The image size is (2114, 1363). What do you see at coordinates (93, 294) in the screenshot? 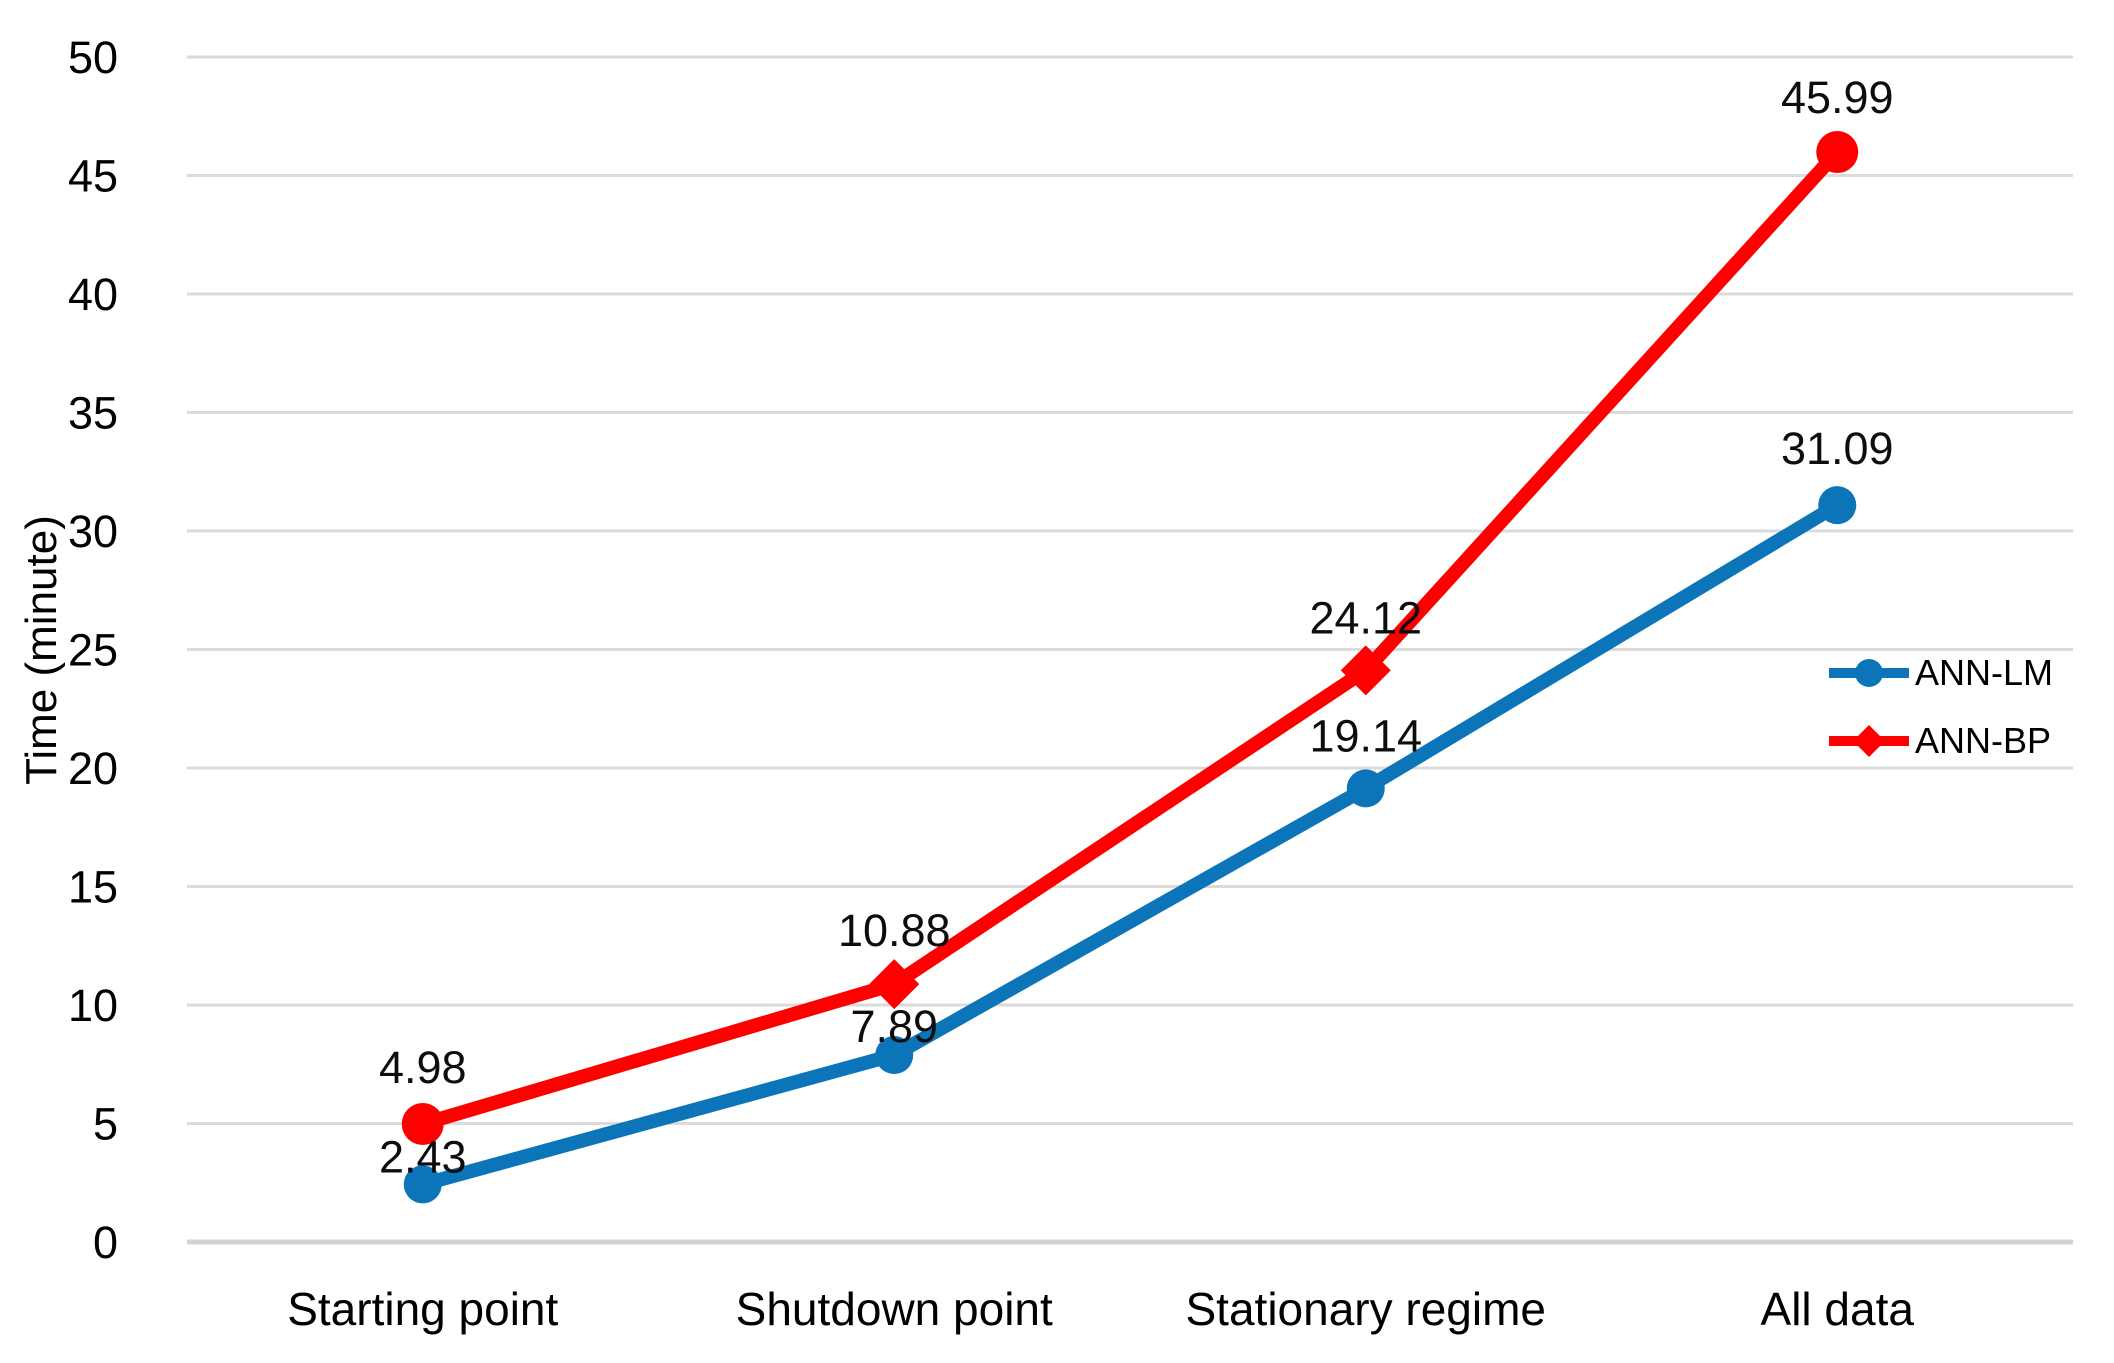
I see `y-tick-label: 40` at bounding box center [93, 294].